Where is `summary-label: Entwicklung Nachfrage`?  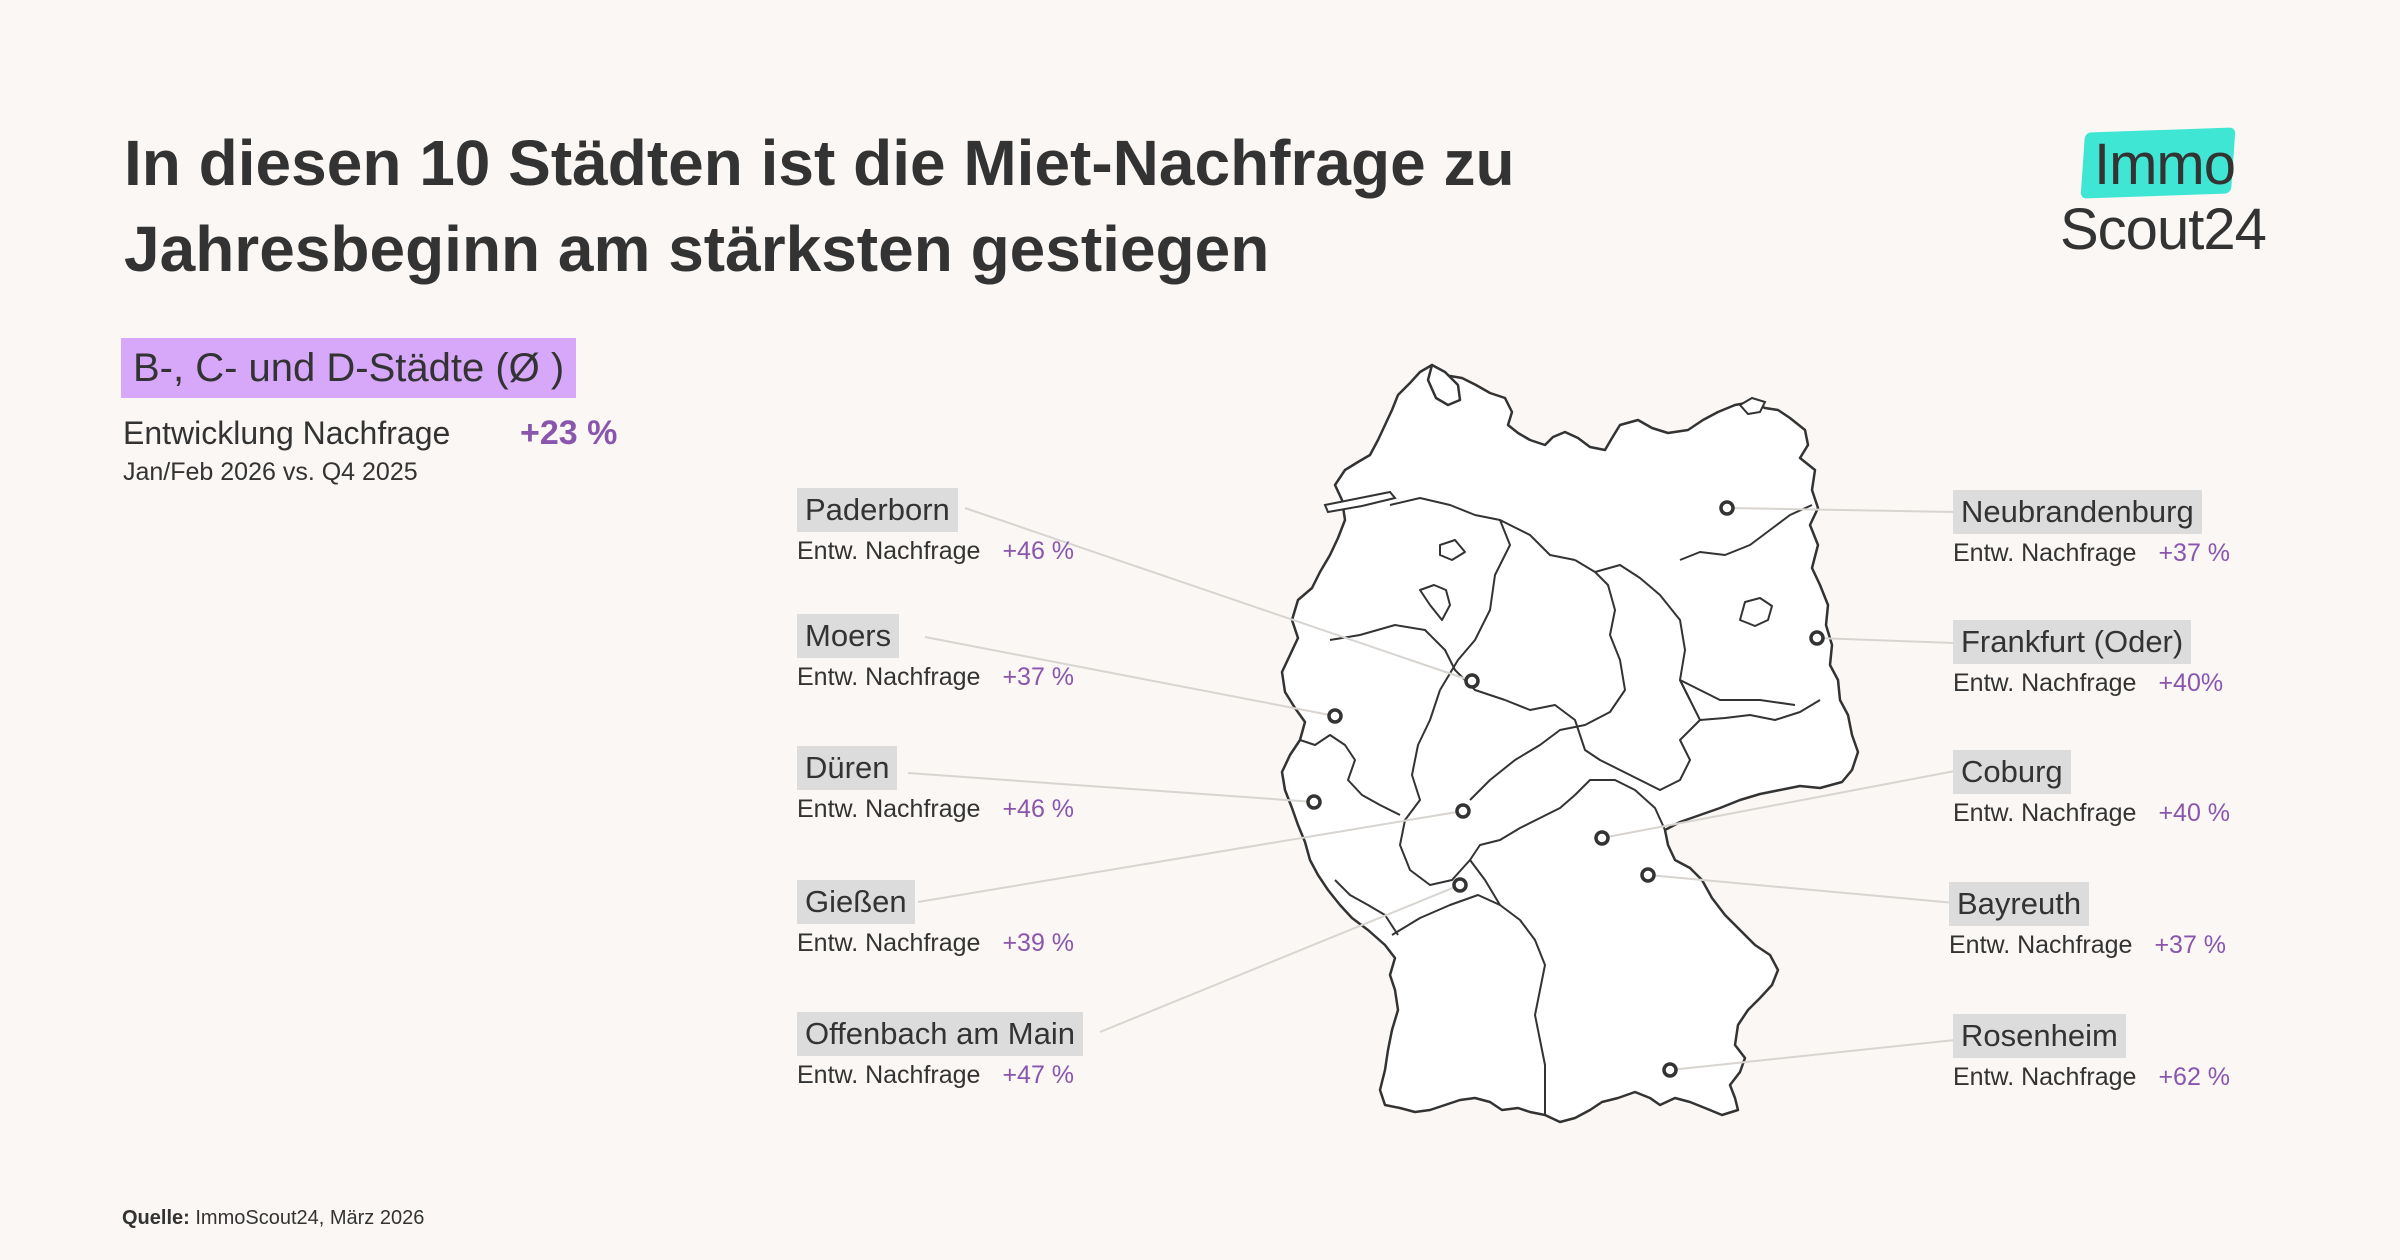 summary-label: Entwicklung Nachfrage is located at coordinates (287, 433).